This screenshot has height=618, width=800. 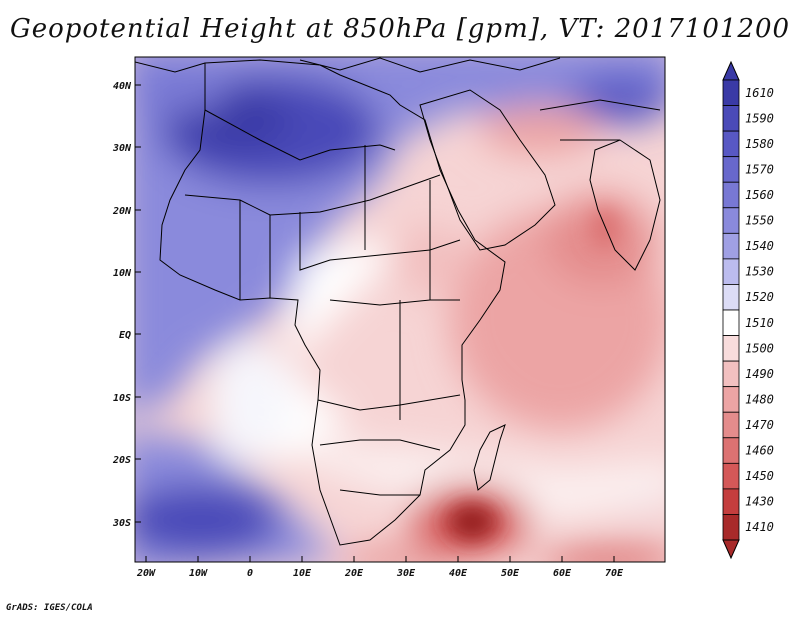 I want to click on lat-label: 20N, so click(x=122, y=211).